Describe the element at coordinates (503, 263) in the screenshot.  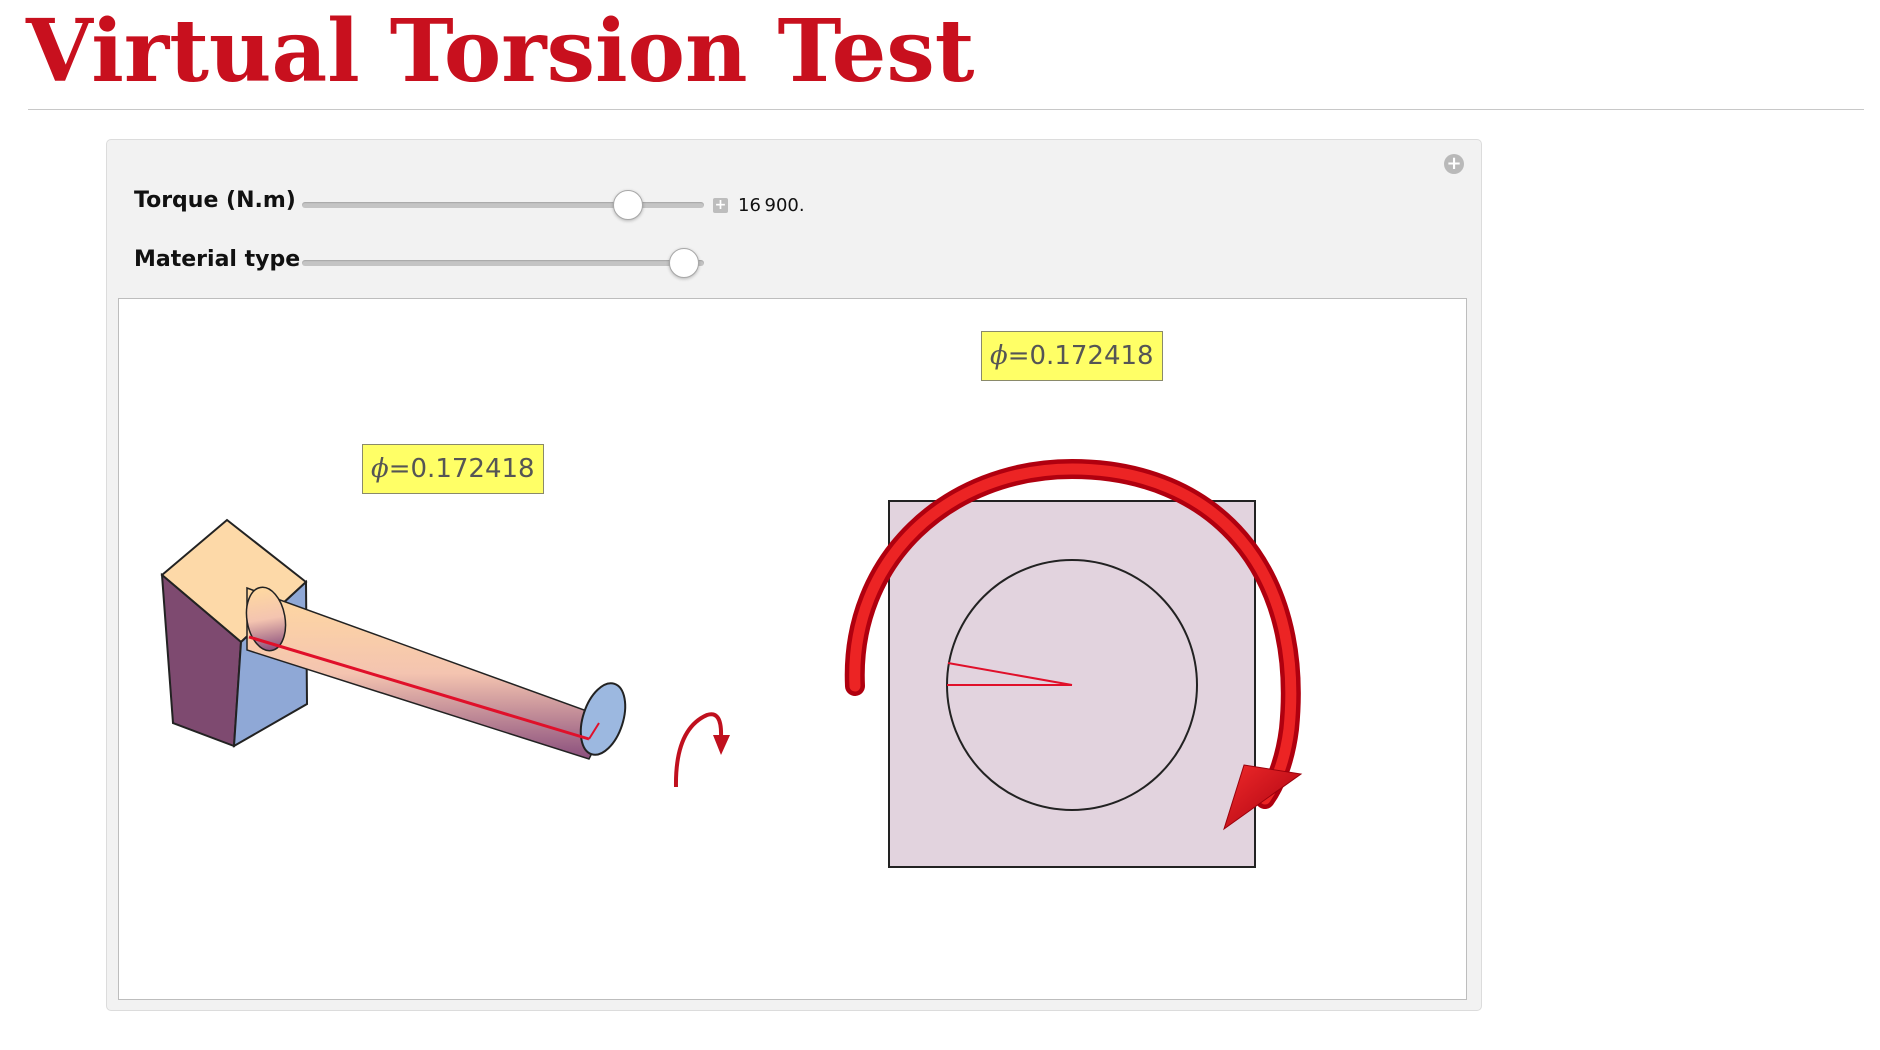
I see `material-slider` at that location.